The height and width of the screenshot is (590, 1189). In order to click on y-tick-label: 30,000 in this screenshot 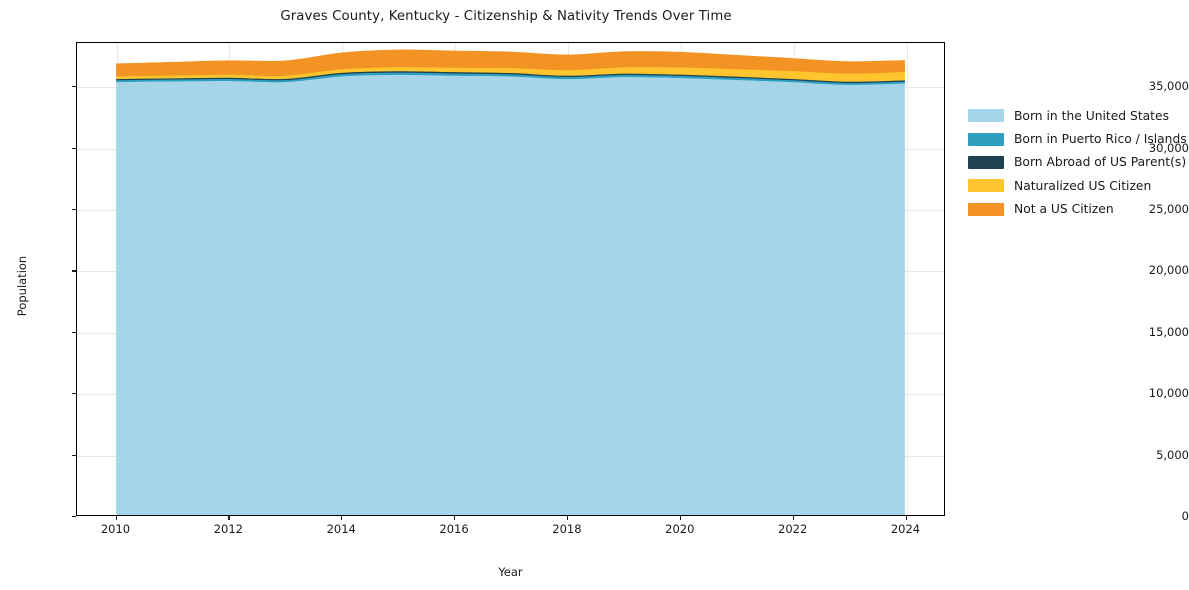, I will do `click(1168, 147)`.